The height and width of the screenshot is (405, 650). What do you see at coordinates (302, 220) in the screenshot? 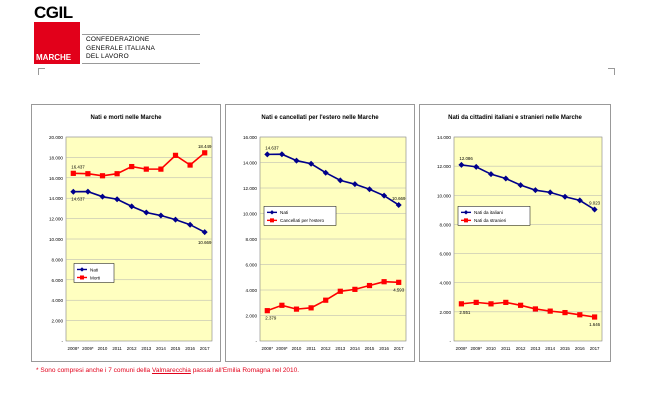
I see `legend-label: Cancellati per l'estero` at bounding box center [302, 220].